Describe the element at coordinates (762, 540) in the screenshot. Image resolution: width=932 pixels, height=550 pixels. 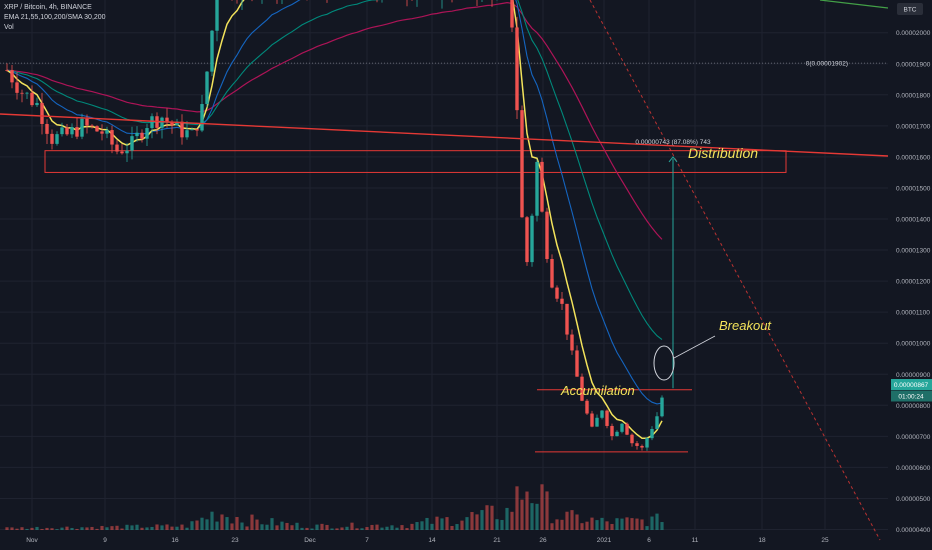
I see `x-tick-label: 18` at that location.